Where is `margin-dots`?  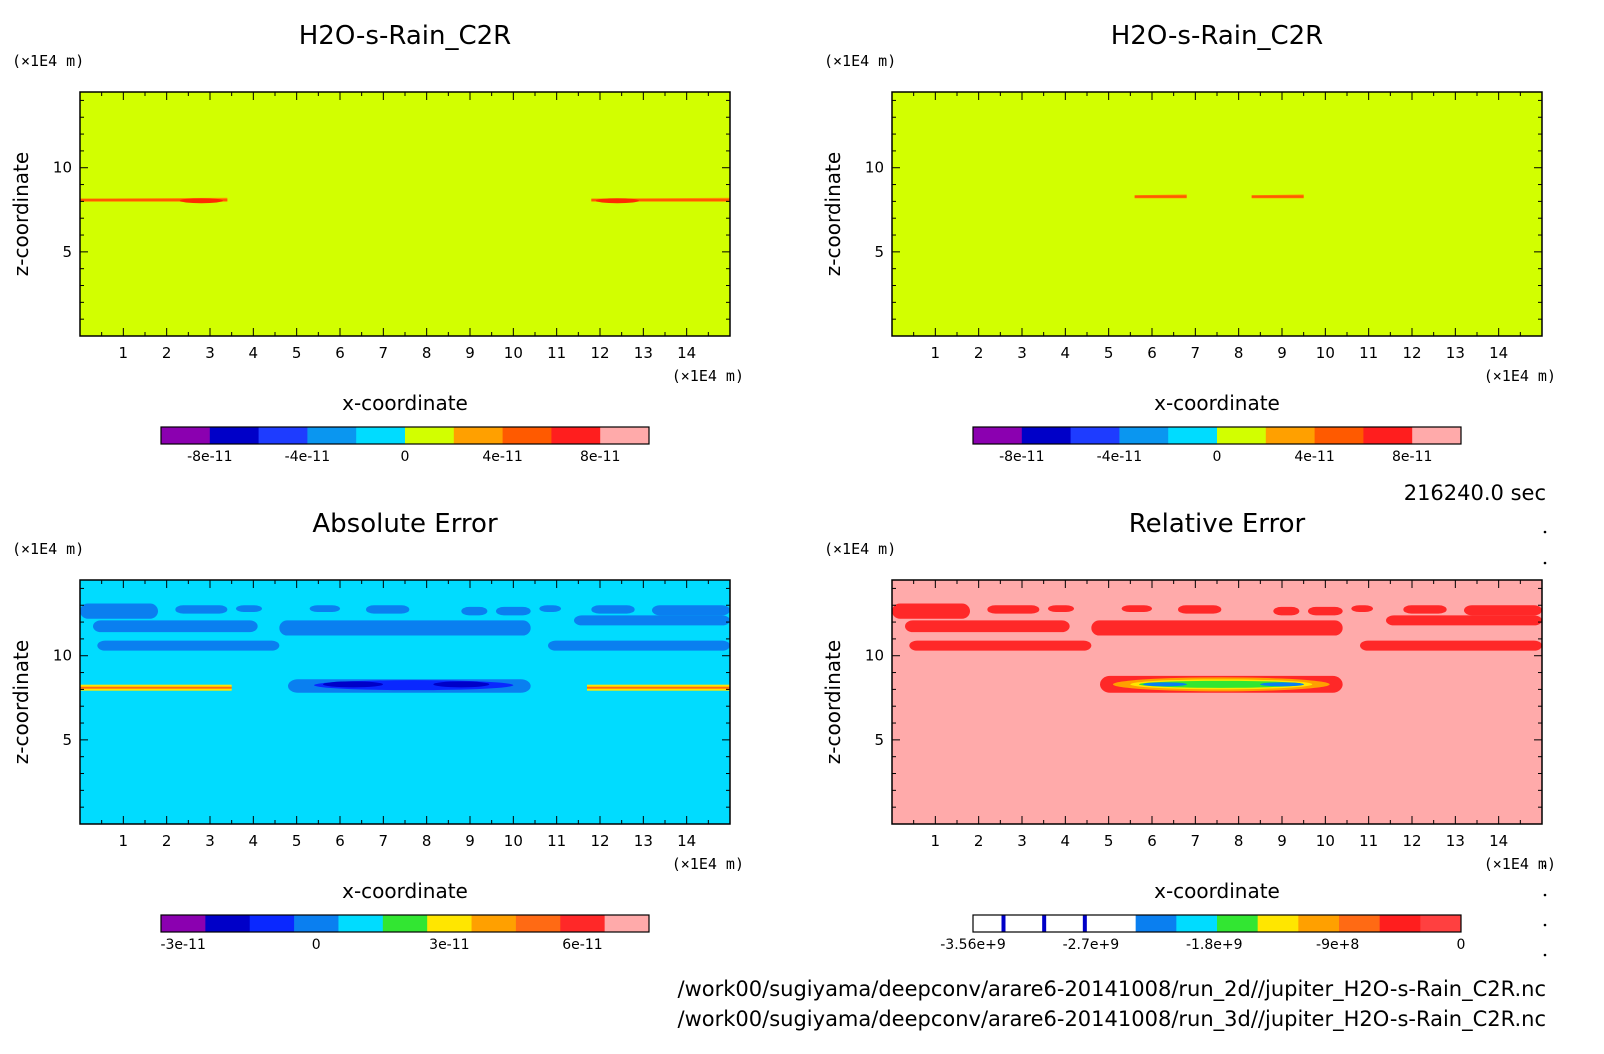 margin-dots is located at coordinates (1545, 743).